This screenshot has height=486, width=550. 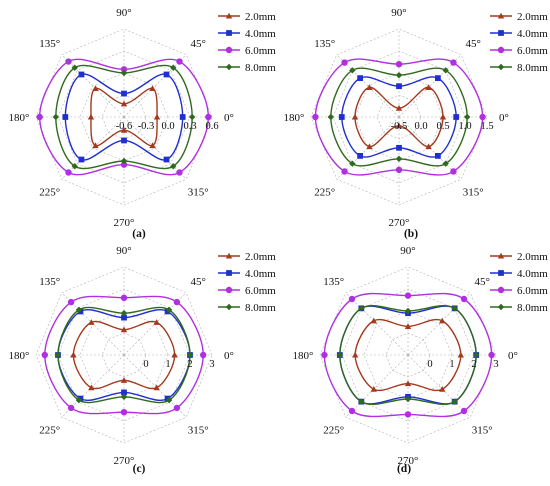 What do you see at coordinates (189, 126) in the screenshot?
I see `radial-tick-label: 0.3` at bounding box center [189, 126].